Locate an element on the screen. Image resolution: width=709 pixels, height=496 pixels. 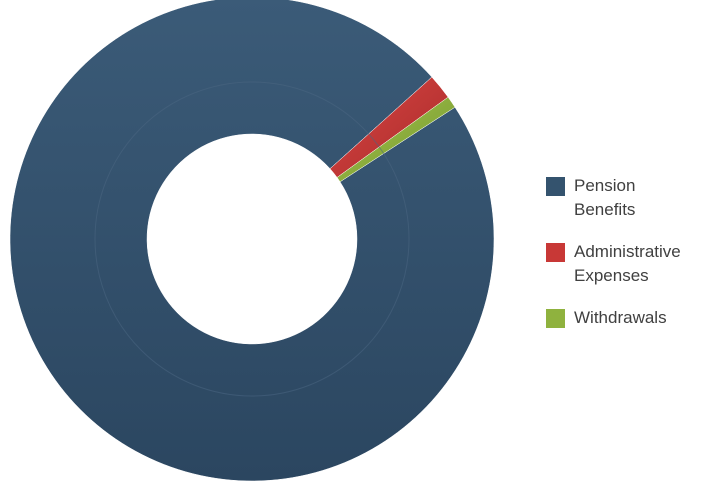
legend-label-pension-benefits: Pension Benefits is located at coordinates (605, 197).